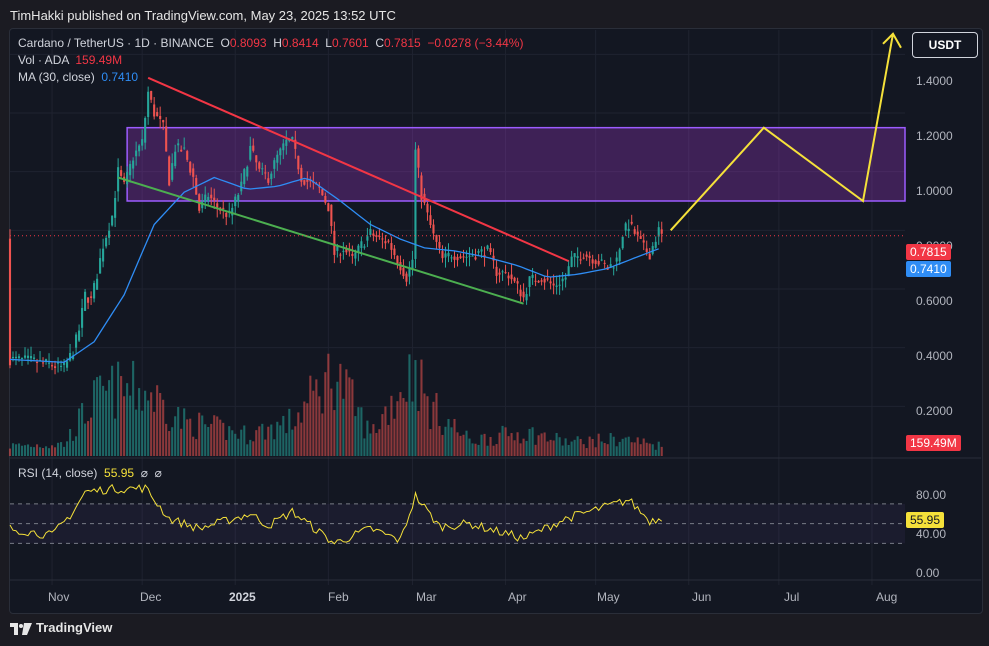 This screenshot has width=989, height=646. What do you see at coordinates (892, 40) in the screenshot?
I see `projection-arrowhead` at bounding box center [892, 40].